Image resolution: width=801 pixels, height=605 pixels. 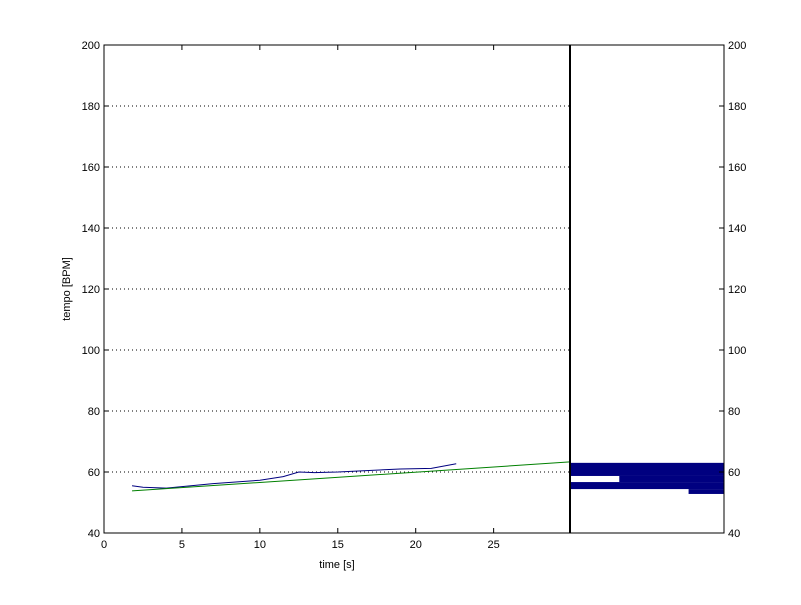 What do you see at coordinates (734, 412) in the screenshot?
I see `y2-tick-label: 80` at bounding box center [734, 412].